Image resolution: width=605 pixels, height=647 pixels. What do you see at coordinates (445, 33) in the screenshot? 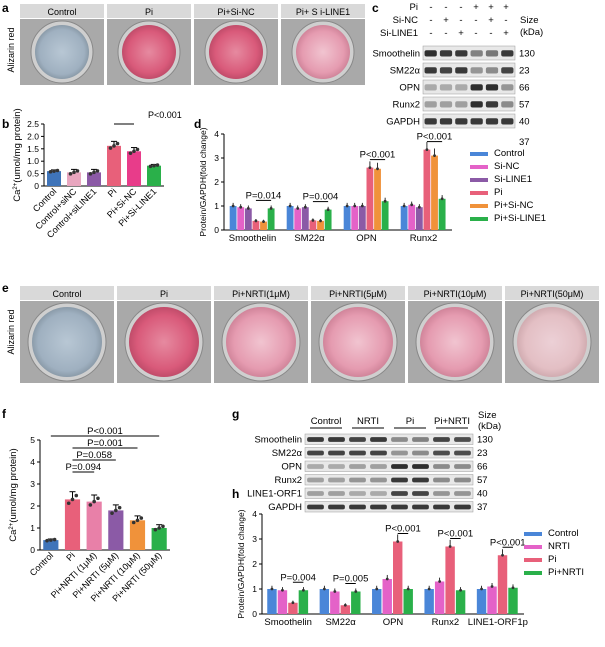
I see `panel-c-sign-2-1: -` at bounding box center [445, 33].